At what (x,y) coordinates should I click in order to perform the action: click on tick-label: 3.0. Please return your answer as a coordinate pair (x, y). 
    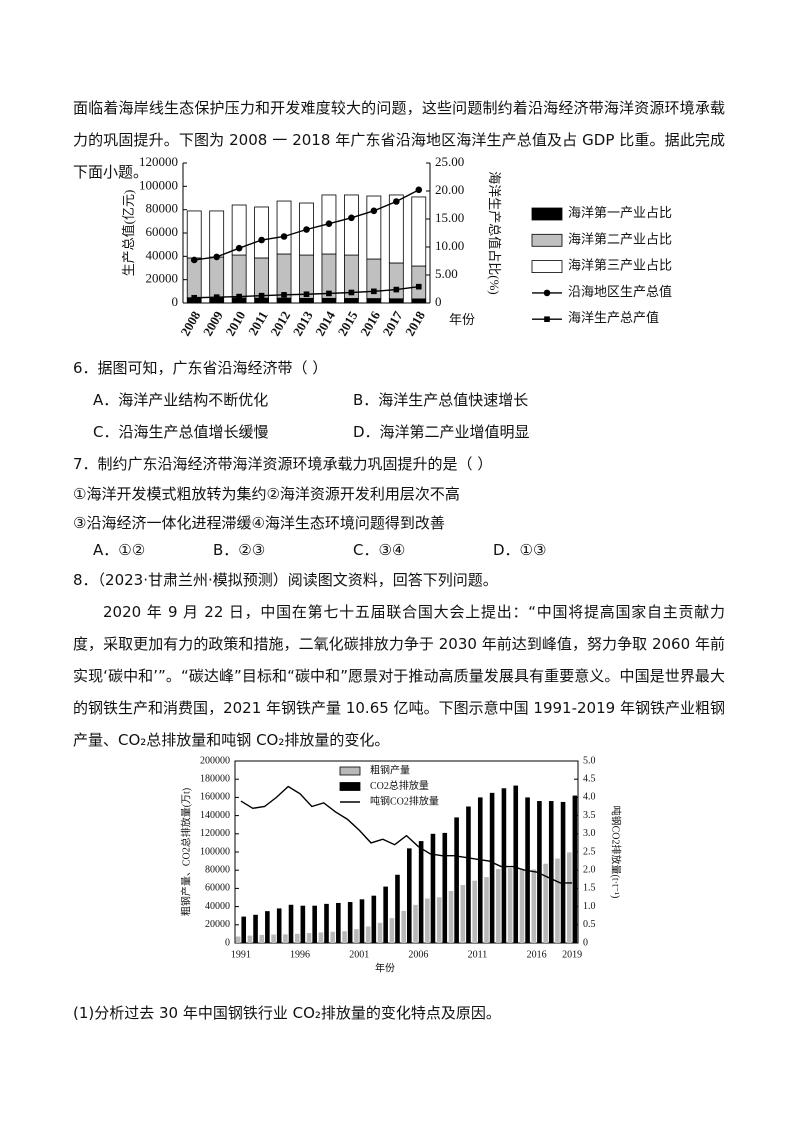
    Looking at the image, I should click on (589, 833).